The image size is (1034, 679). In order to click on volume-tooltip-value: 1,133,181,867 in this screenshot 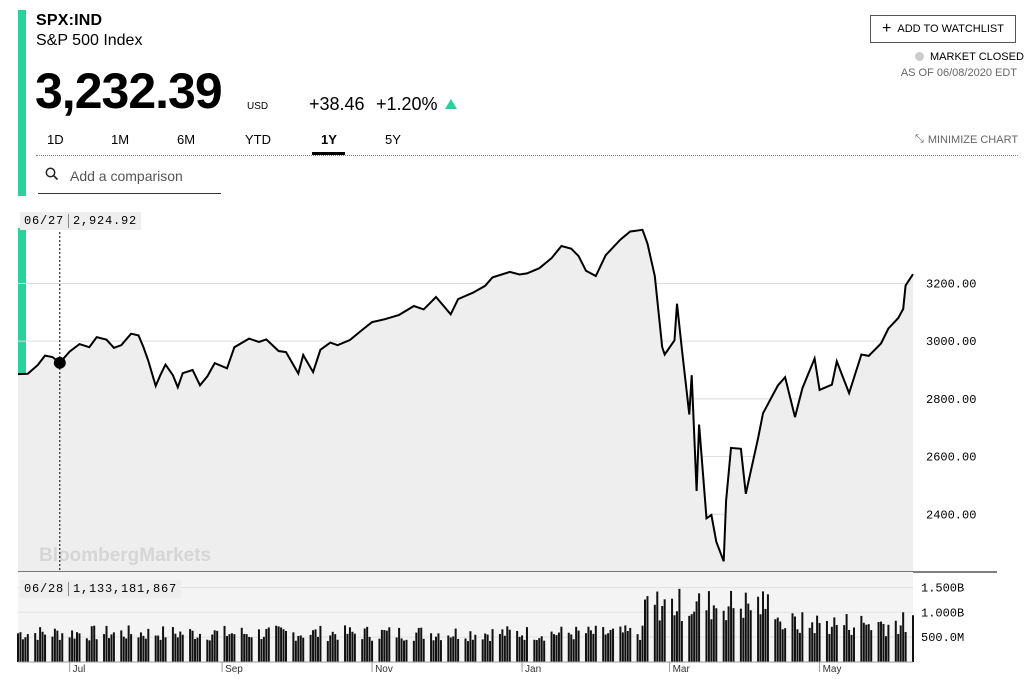, I will do `click(125, 589)`.